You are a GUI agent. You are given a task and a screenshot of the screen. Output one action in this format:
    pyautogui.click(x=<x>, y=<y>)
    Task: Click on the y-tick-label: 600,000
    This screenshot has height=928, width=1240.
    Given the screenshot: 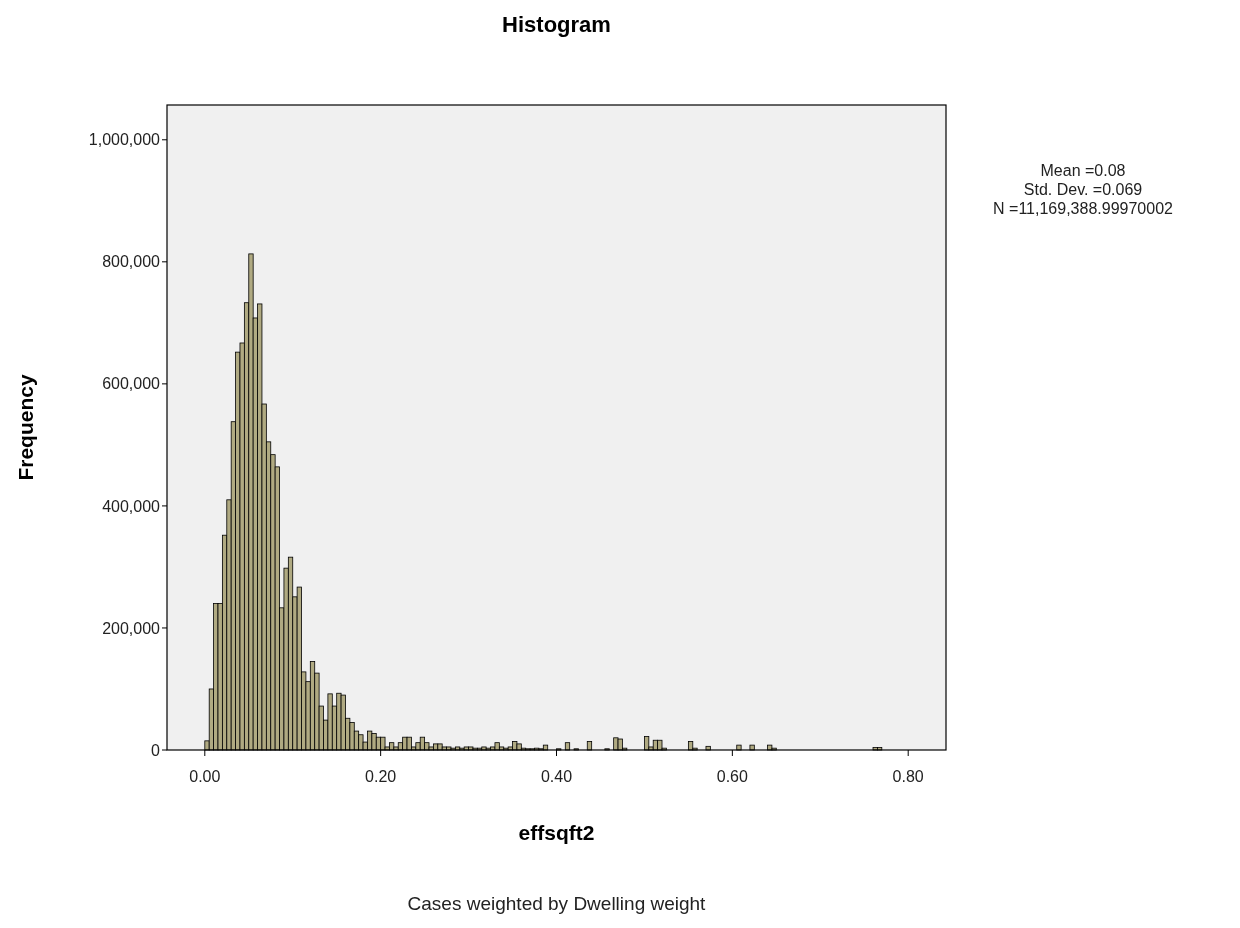 What is the action you would take?
    pyautogui.click(x=131, y=384)
    